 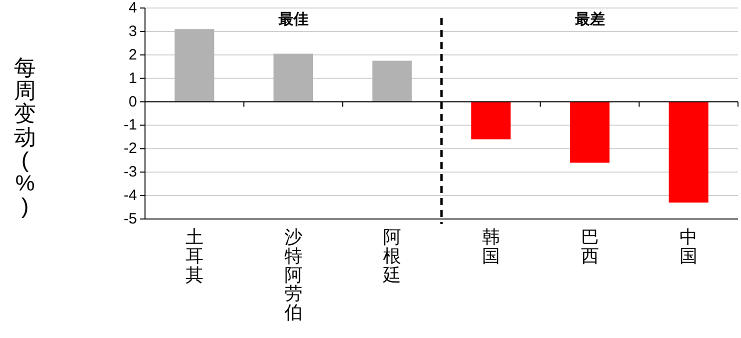 What do you see at coordinates (25, 137) in the screenshot?
I see `y-axis-title: 每周变动(%)` at bounding box center [25, 137].